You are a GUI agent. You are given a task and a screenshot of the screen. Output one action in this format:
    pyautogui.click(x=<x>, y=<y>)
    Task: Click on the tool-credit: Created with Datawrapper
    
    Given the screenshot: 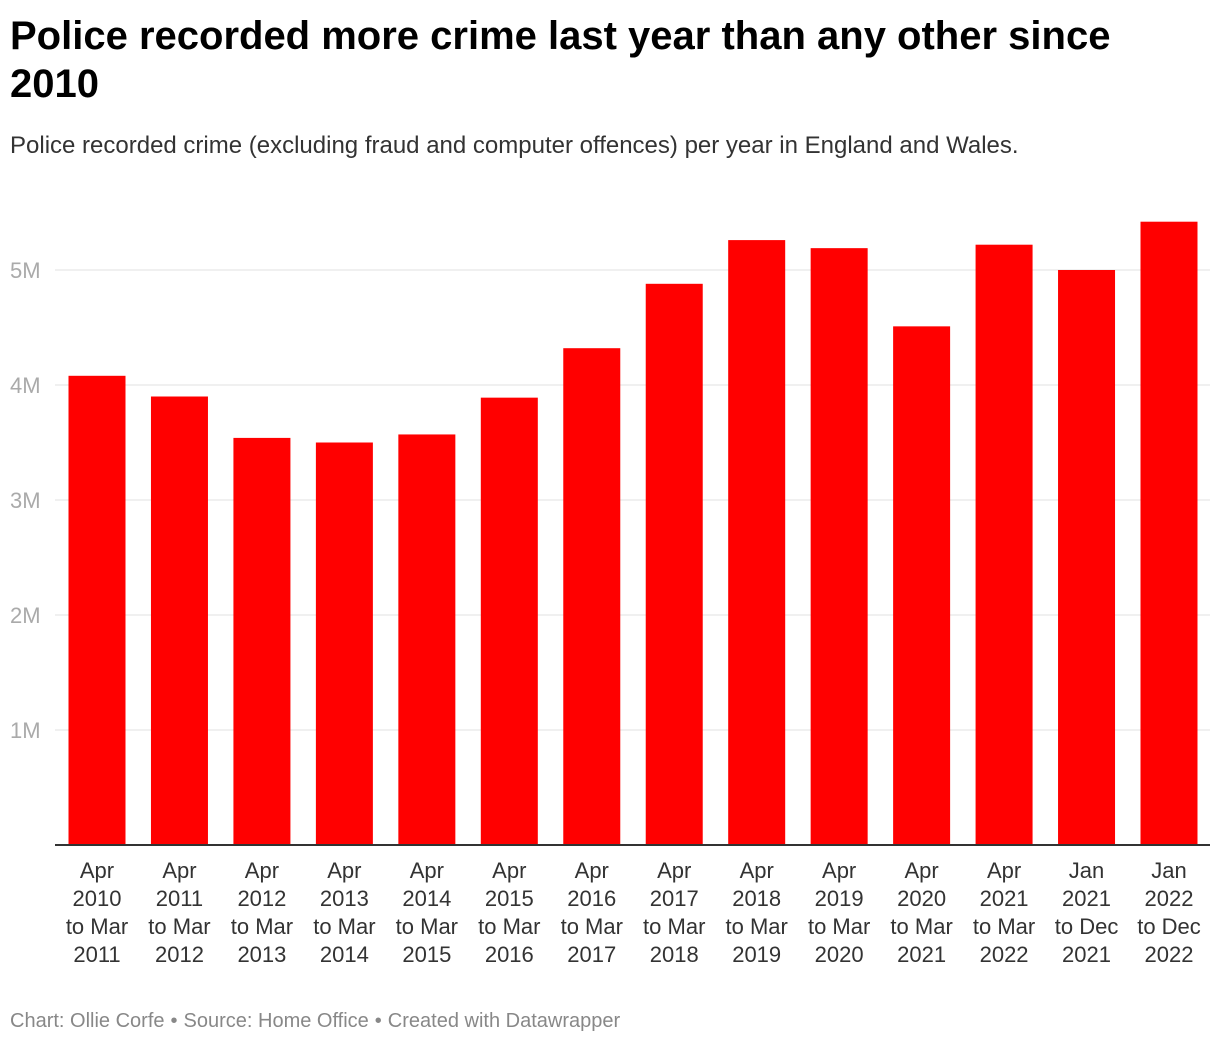 What is the action you would take?
    pyautogui.click(x=504, y=1021)
    